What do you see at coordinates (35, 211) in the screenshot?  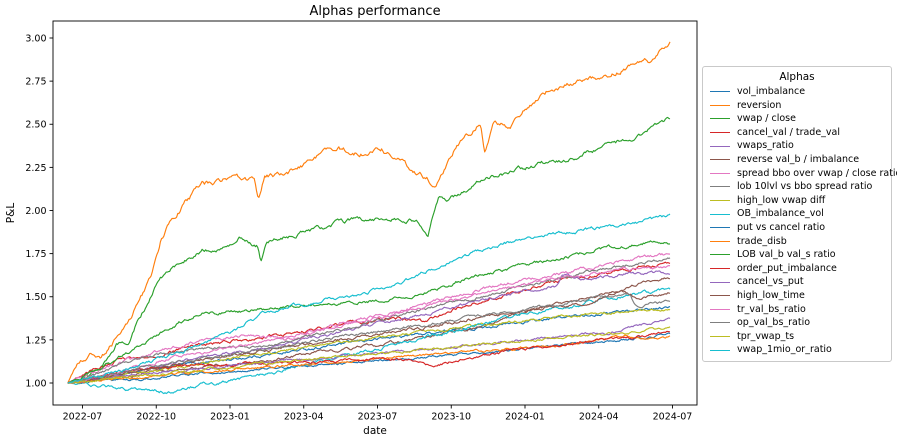 I see `y-tick-label: 2.00` at bounding box center [35, 211].